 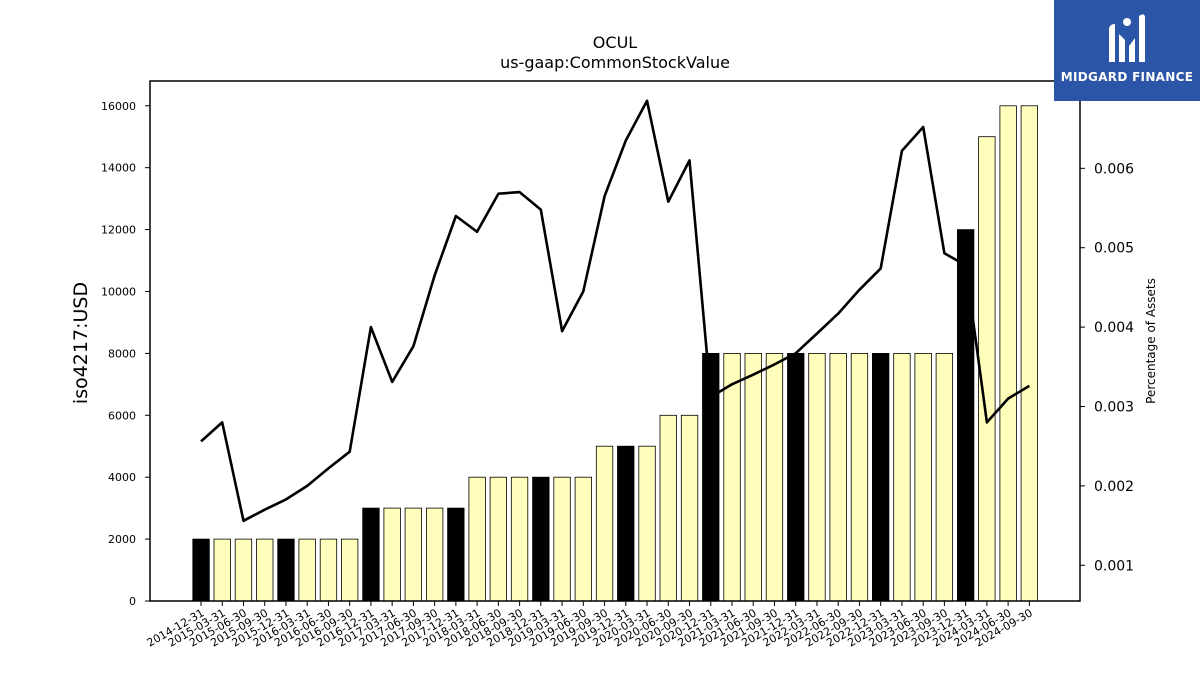 What do you see at coordinates (118, 230) in the screenshot?
I see `y-tick-label: 12000` at bounding box center [118, 230].